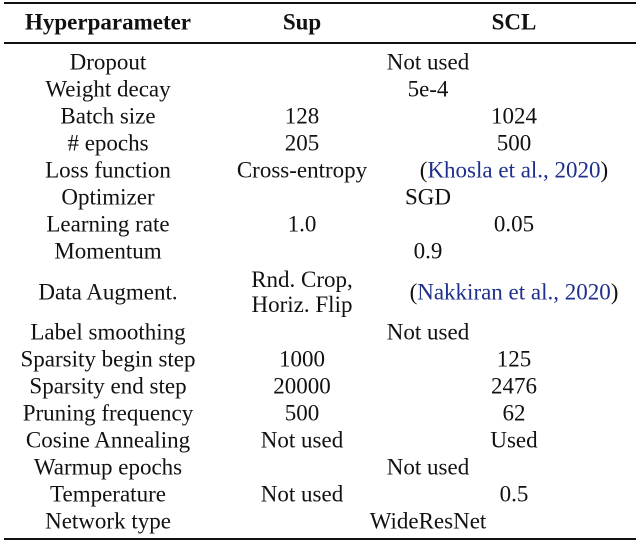  I want to click on header-rule, so click(320, 43).